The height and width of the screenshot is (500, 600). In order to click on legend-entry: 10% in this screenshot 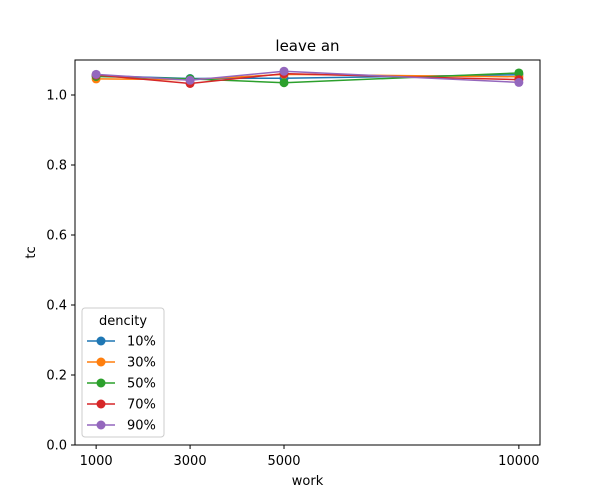, I will do `click(121, 342)`.